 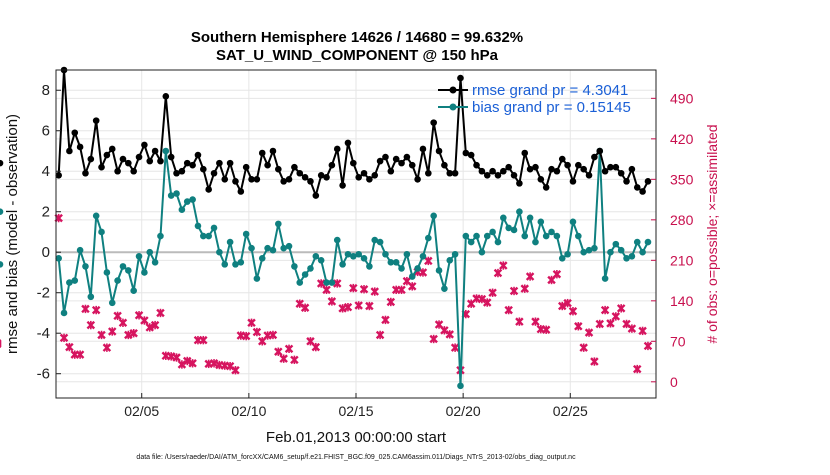 I want to click on y-left-tick-label: -2, so click(x=43, y=293).